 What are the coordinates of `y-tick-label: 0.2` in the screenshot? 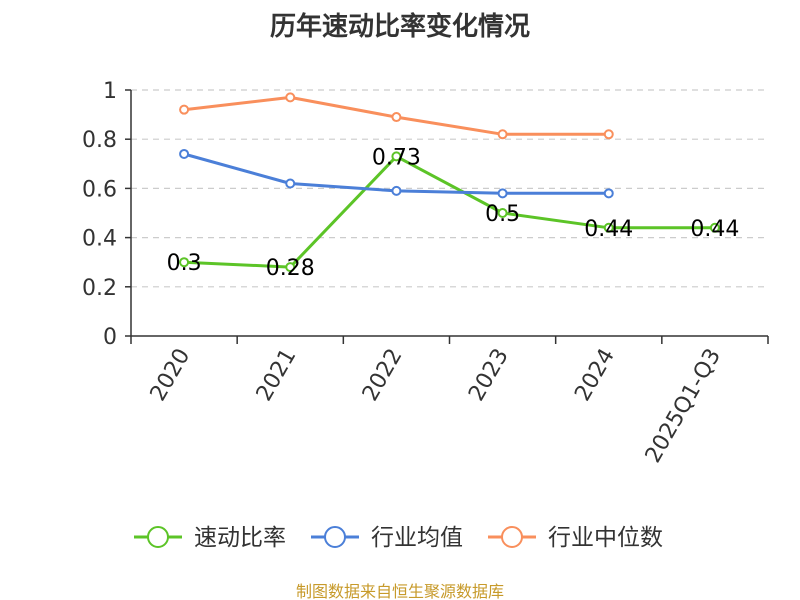 It's located at (99, 288).